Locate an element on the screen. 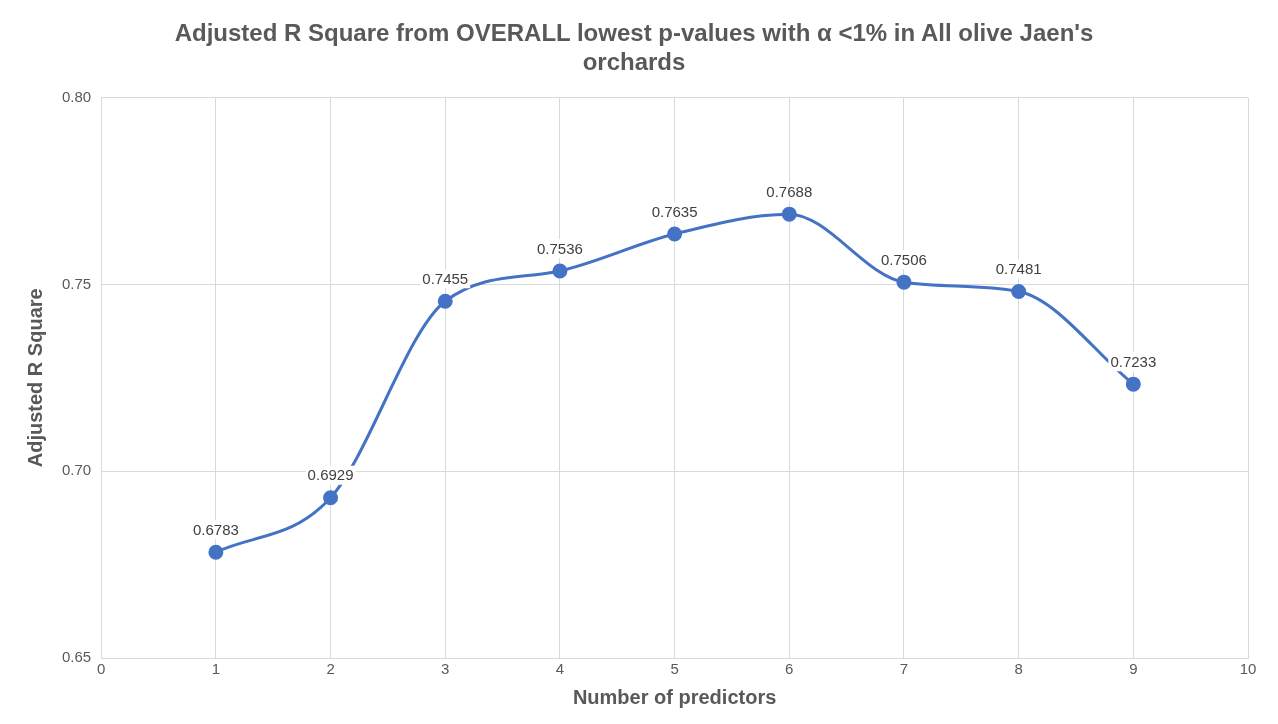  data-label: 0.6783 is located at coordinates (215, 529).